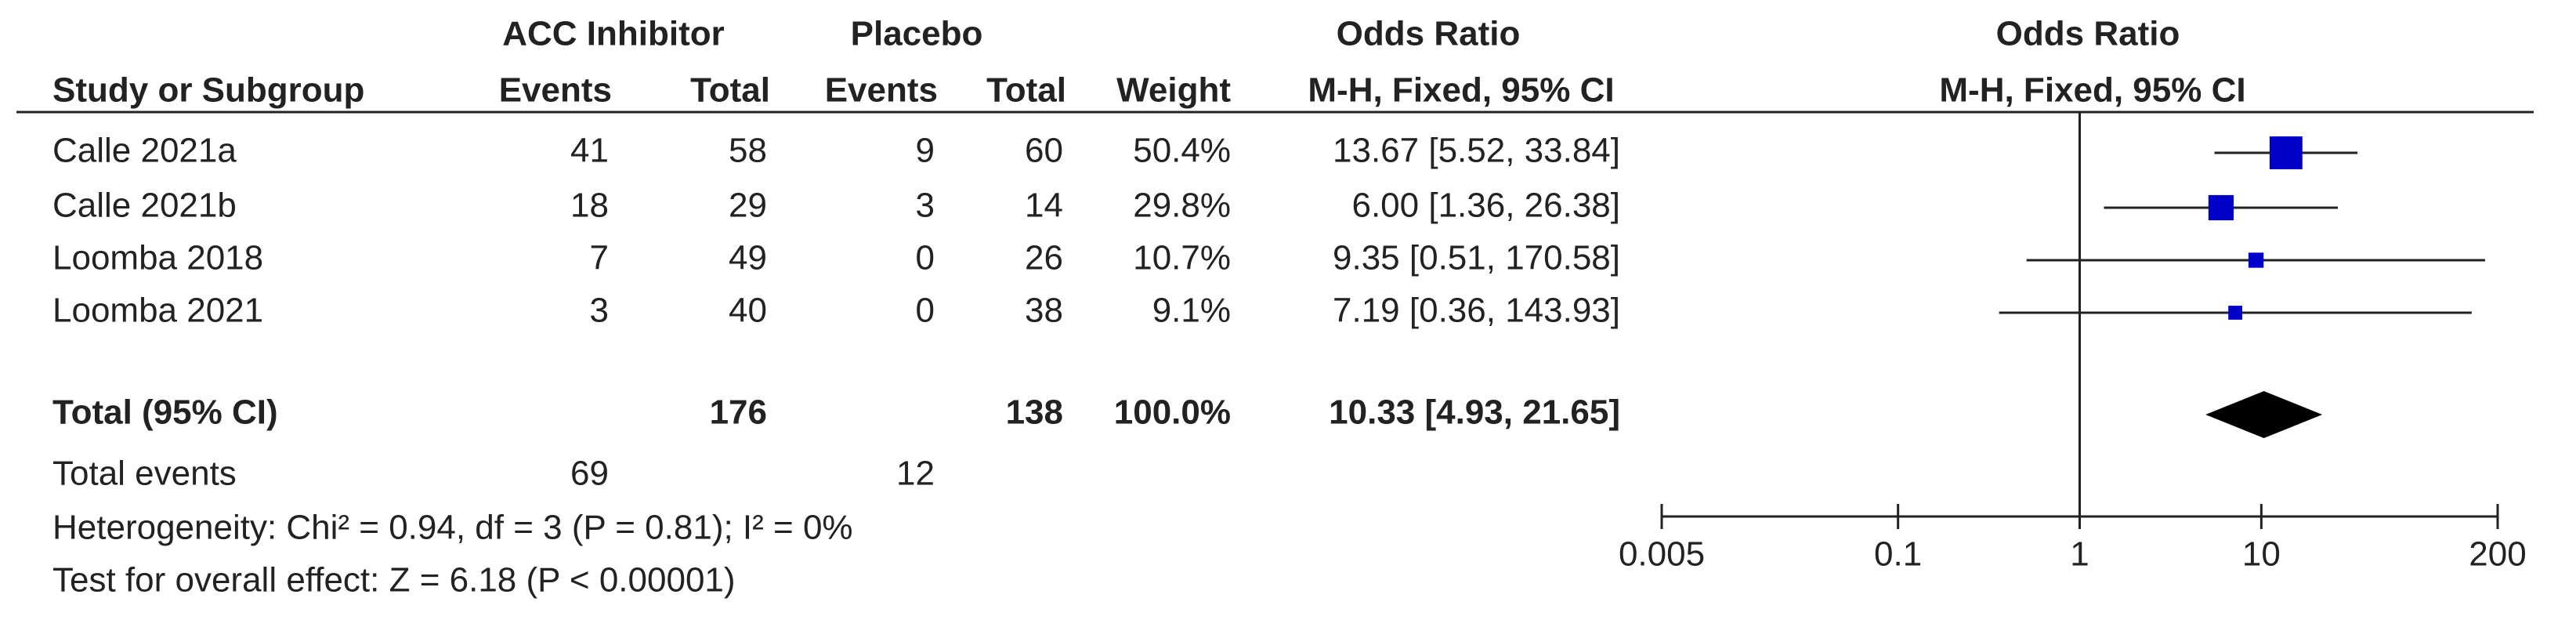 The width and height of the screenshot is (2576, 627). I want to click on odds-ratio: 6.00 [1.36, 26.38], so click(1485, 206).